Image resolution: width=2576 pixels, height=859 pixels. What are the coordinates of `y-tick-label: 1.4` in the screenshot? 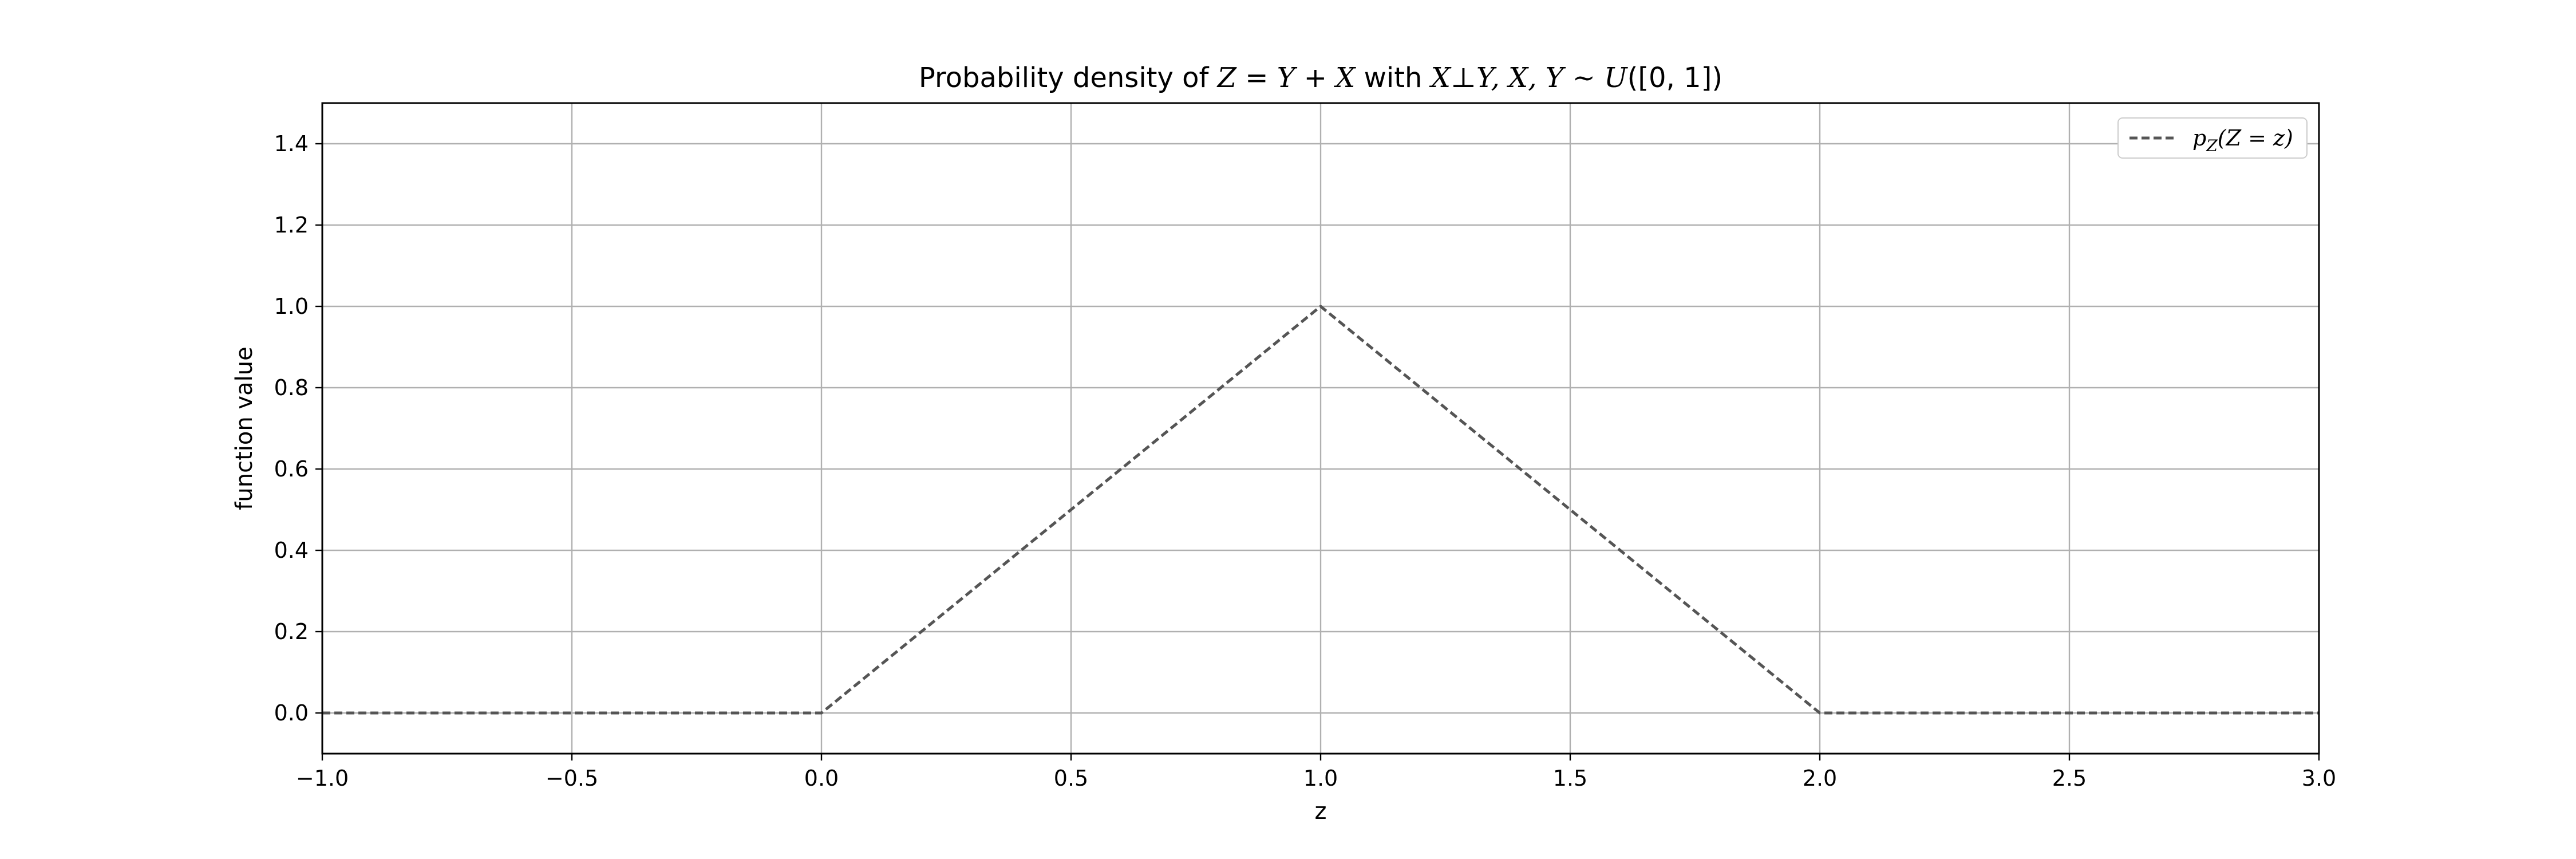 It's located at (291, 143).